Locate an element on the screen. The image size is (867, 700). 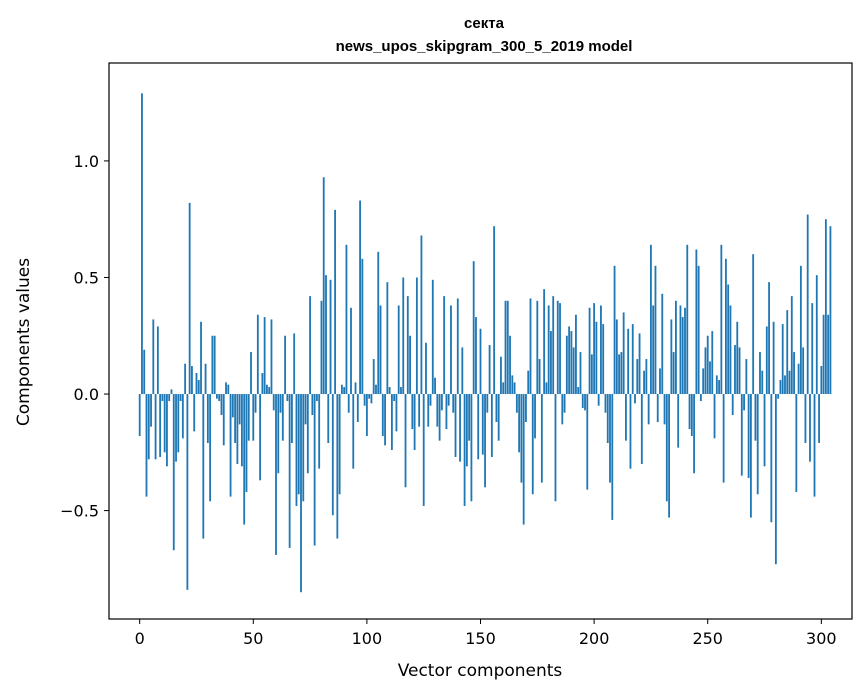
y-axis-label: Components values is located at coordinates (24, 342).